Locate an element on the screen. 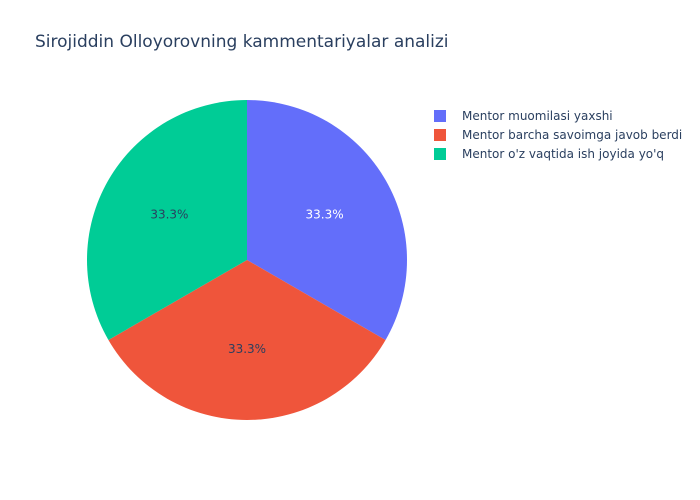 The width and height of the screenshot is (700, 500). legend-item: Mentor muomilasi yaxshi is located at coordinates (558, 115).